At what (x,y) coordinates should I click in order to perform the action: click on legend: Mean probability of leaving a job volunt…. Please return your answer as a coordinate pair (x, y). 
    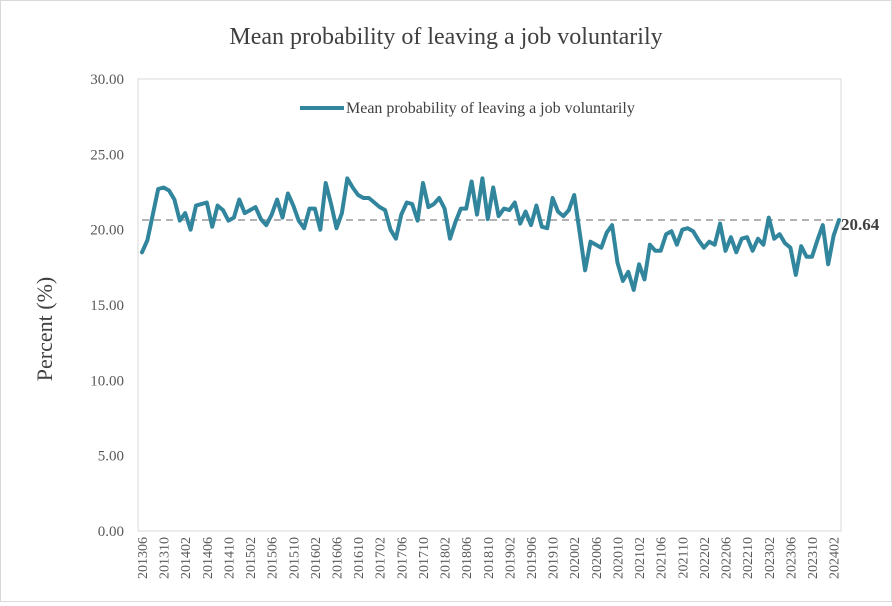
    Looking at the image, I should click on (467, 108).